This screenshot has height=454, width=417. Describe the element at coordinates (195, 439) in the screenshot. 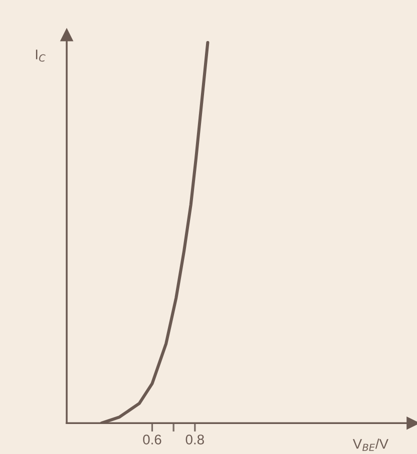

I see `x-tick-label: 0.8` at that location.